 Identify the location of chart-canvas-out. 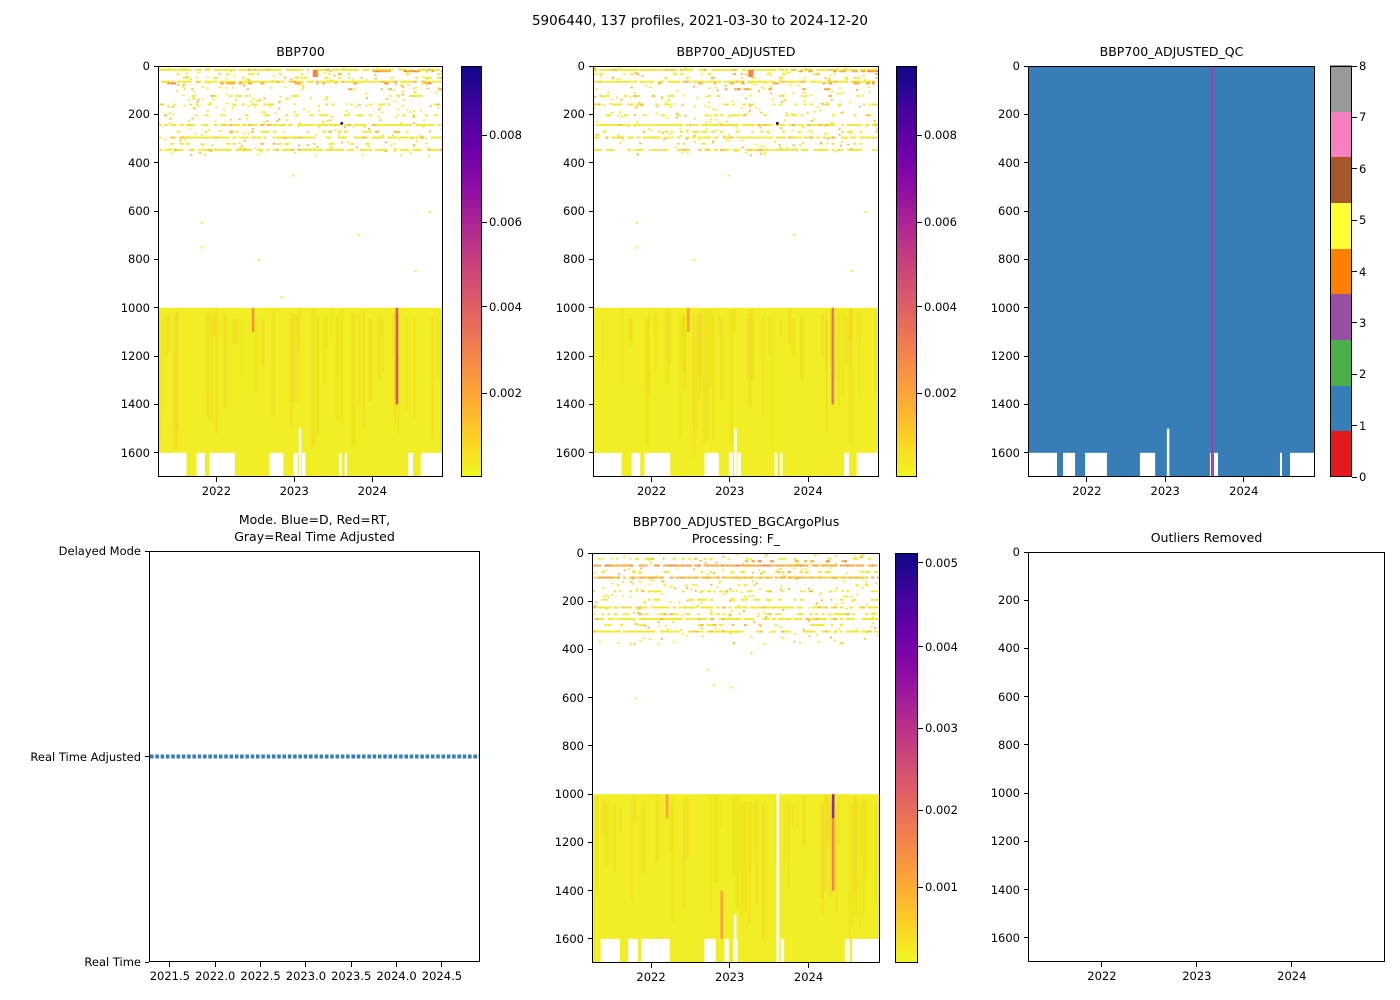
(1206, 757).